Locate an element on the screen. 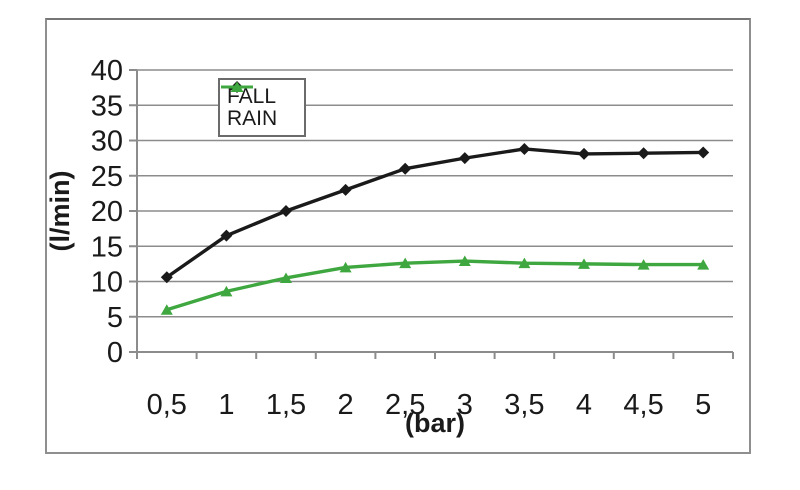  y-tick-label-40: 40 is located at coordinates (107, 71).